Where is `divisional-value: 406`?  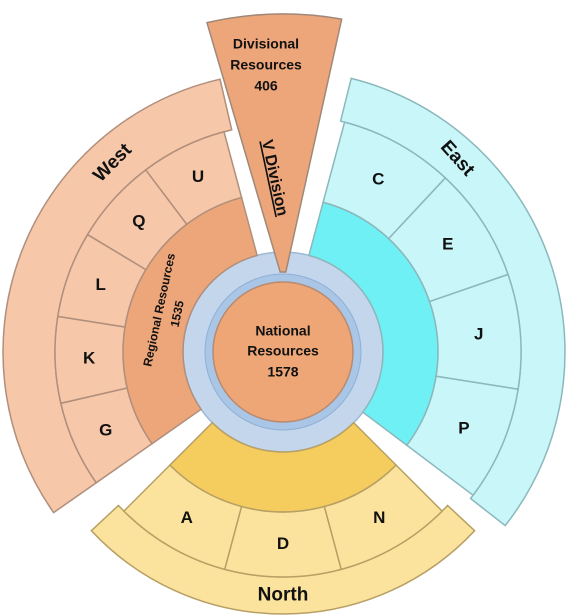
divisional-value: 406 is located at coordinates (266, 86).